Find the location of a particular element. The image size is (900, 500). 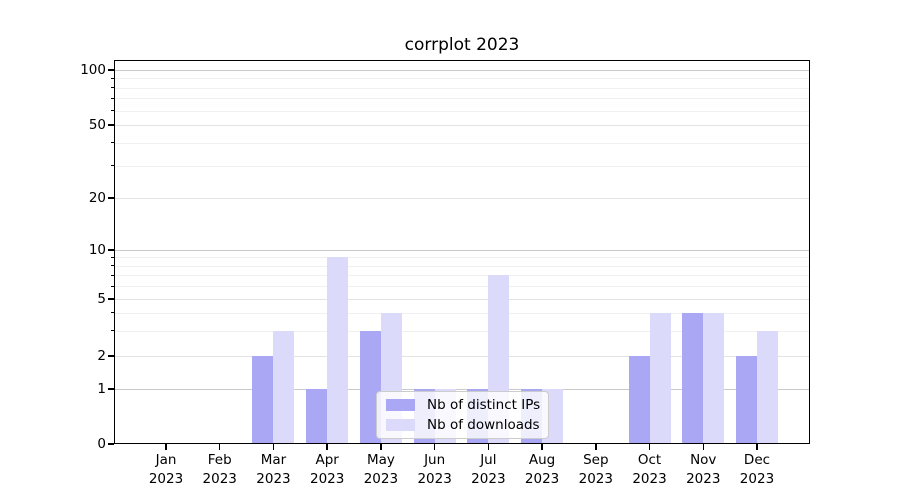

x-tick-label-line: Jul is located at coordinates (488, 460).